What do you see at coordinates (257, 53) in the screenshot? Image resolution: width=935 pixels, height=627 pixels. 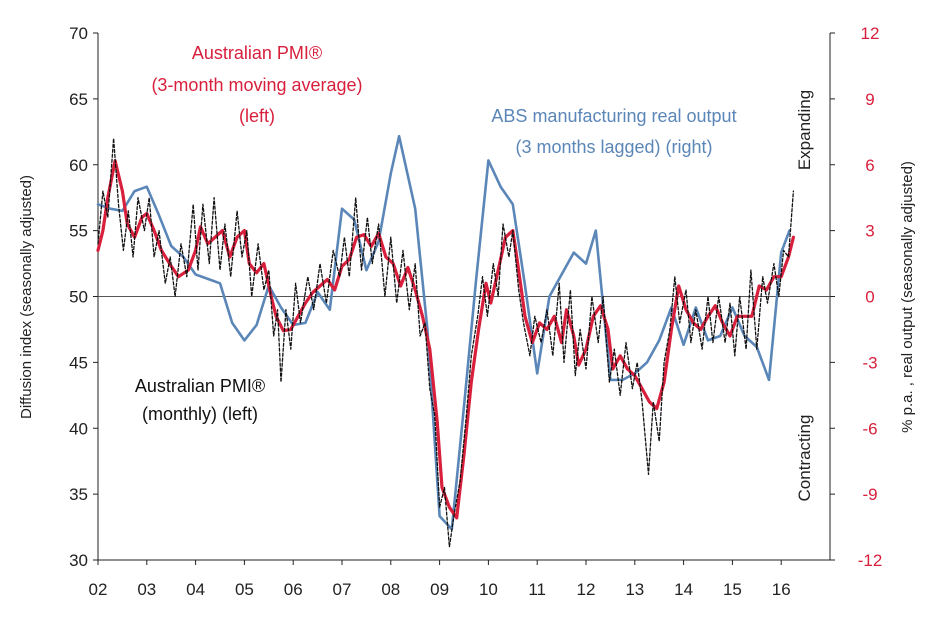 I see `pmi-avg-label-line1: Australian PMI®` at bounding box center [257, 53].